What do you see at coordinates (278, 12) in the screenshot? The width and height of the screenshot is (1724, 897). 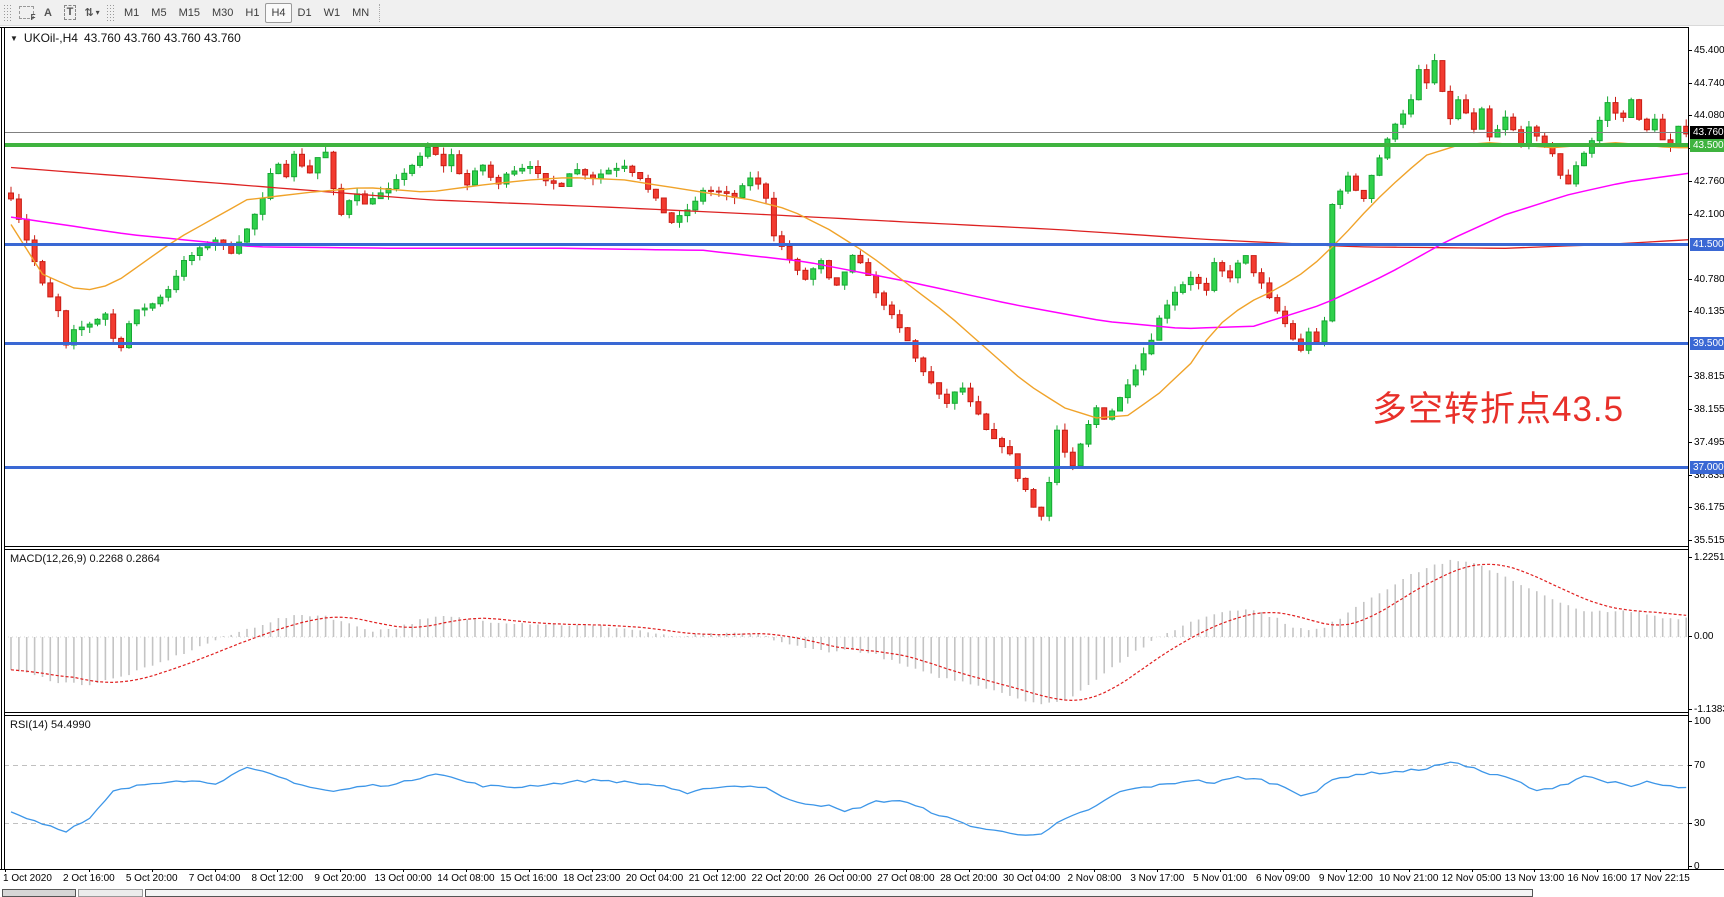 I see `timeframe-button-h4: H4` at bounding box center [278, 12].